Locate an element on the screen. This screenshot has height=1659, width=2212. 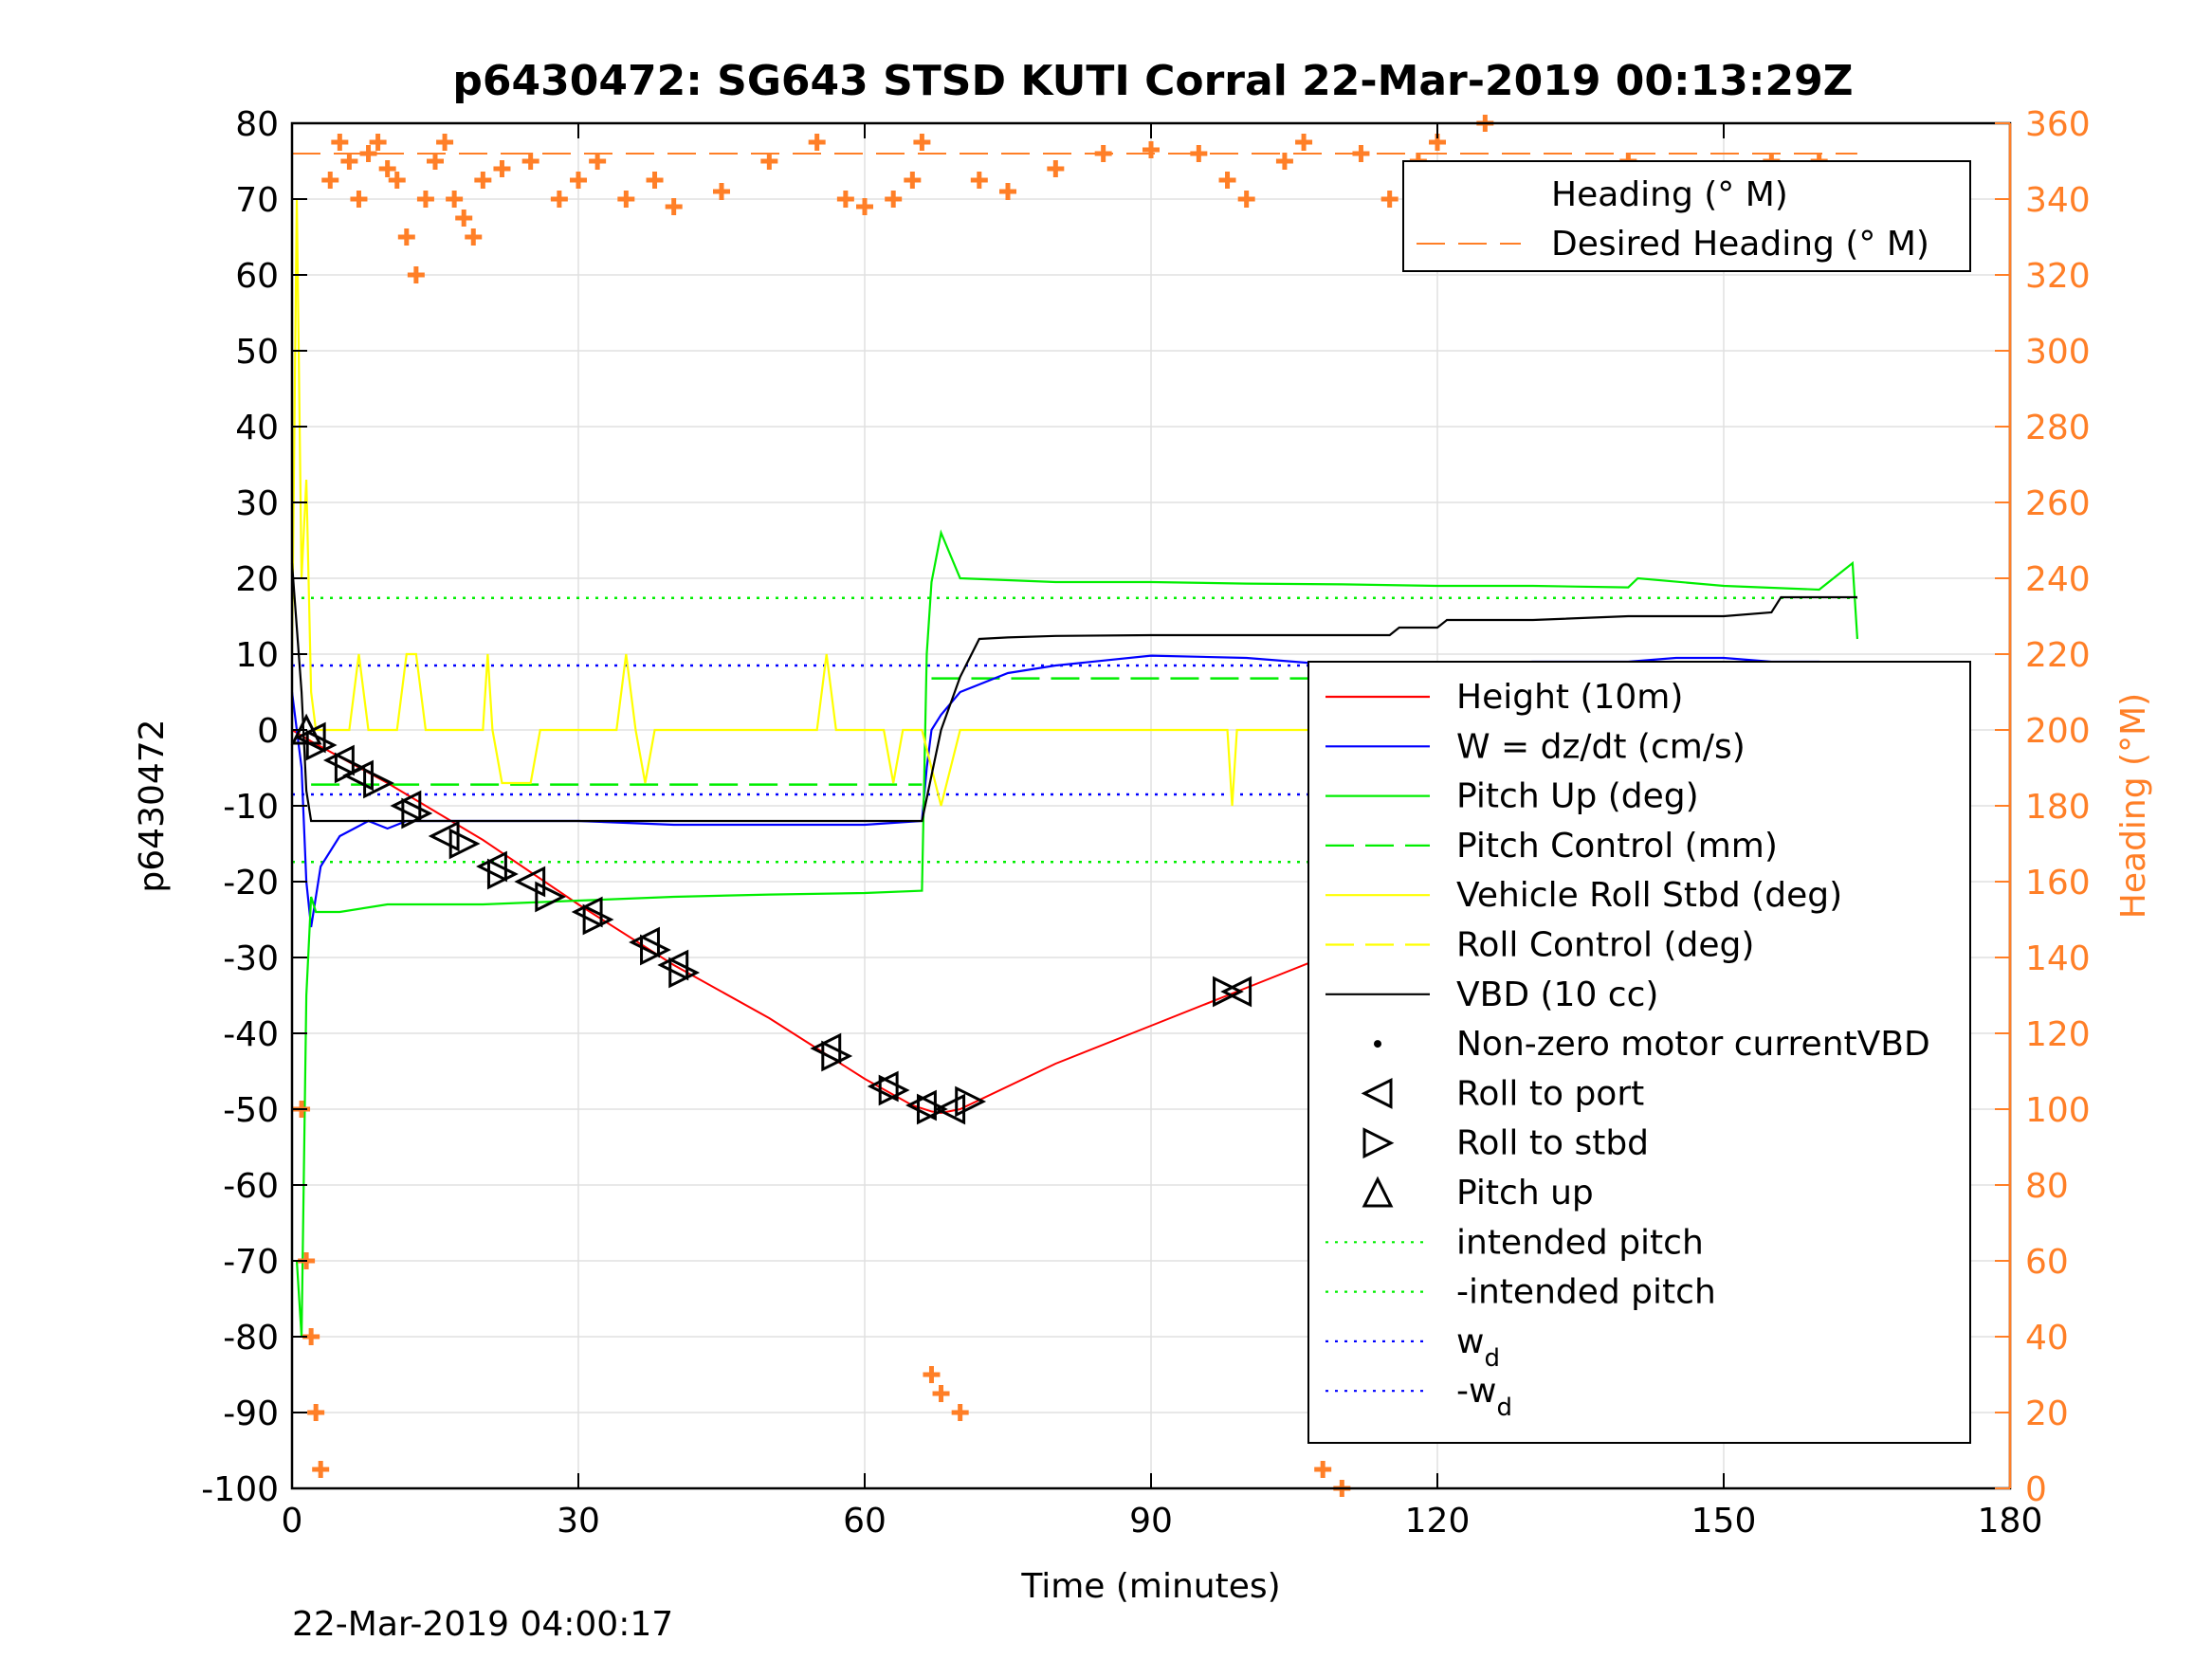
y2-tick-label: 20 is located at coordinates (2047, 1414).